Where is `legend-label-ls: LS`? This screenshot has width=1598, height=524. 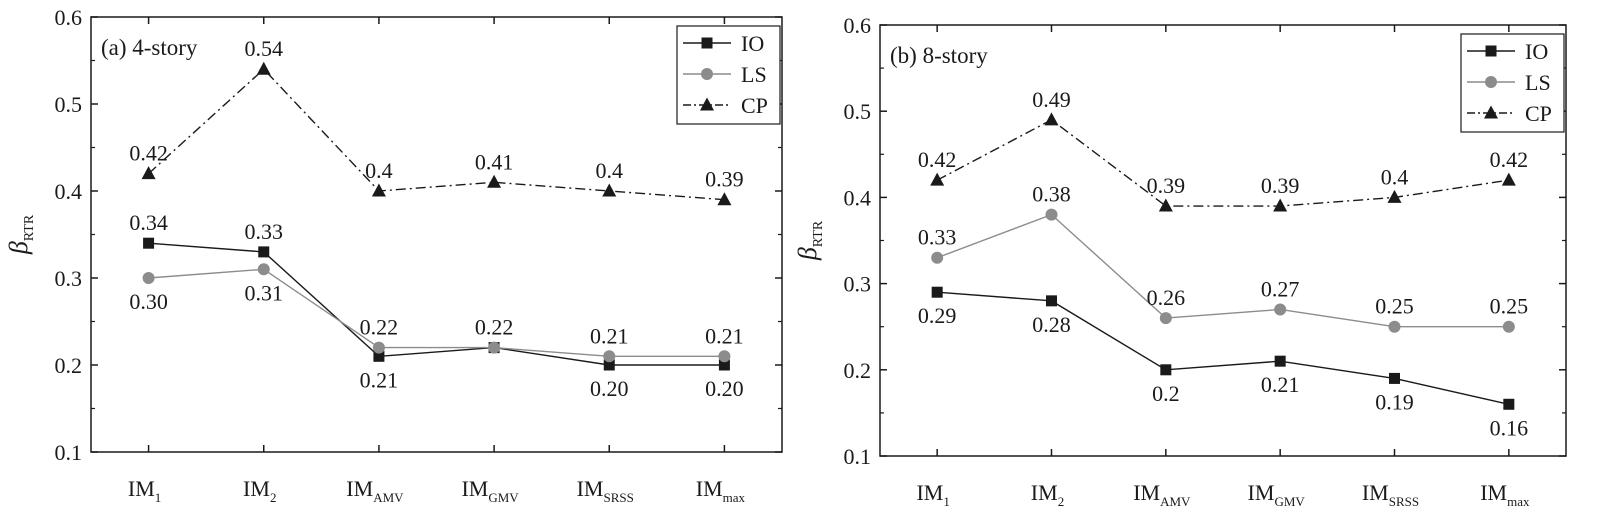
legend-label-ls: LS is located at coordinates (754, 74).